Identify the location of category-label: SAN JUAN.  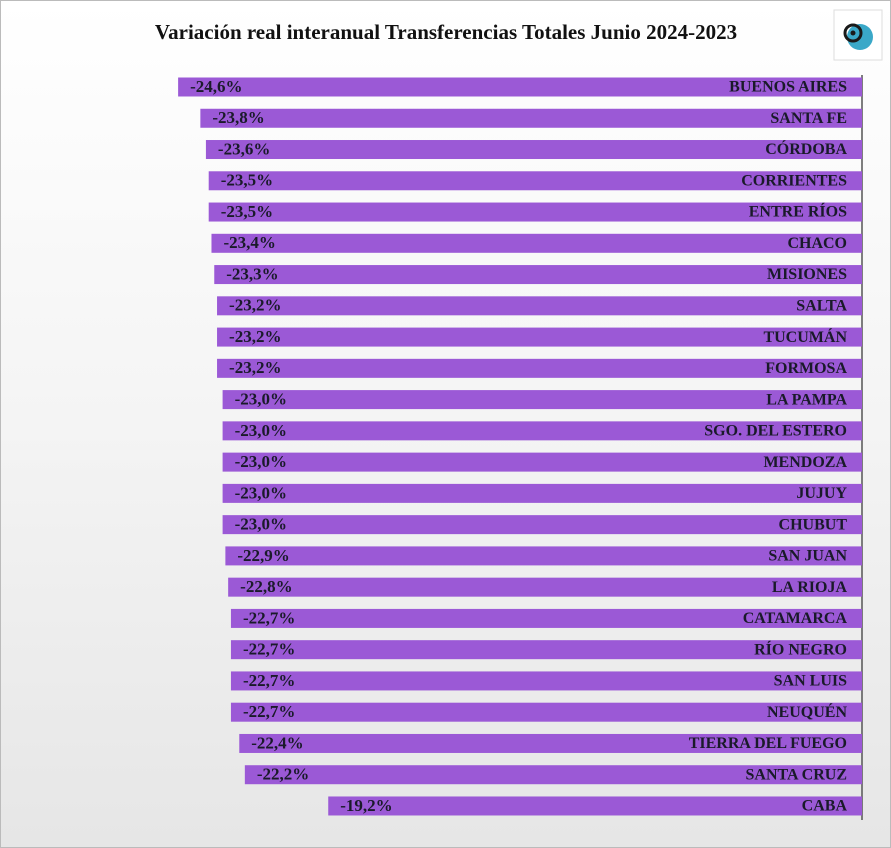
(807, 556).